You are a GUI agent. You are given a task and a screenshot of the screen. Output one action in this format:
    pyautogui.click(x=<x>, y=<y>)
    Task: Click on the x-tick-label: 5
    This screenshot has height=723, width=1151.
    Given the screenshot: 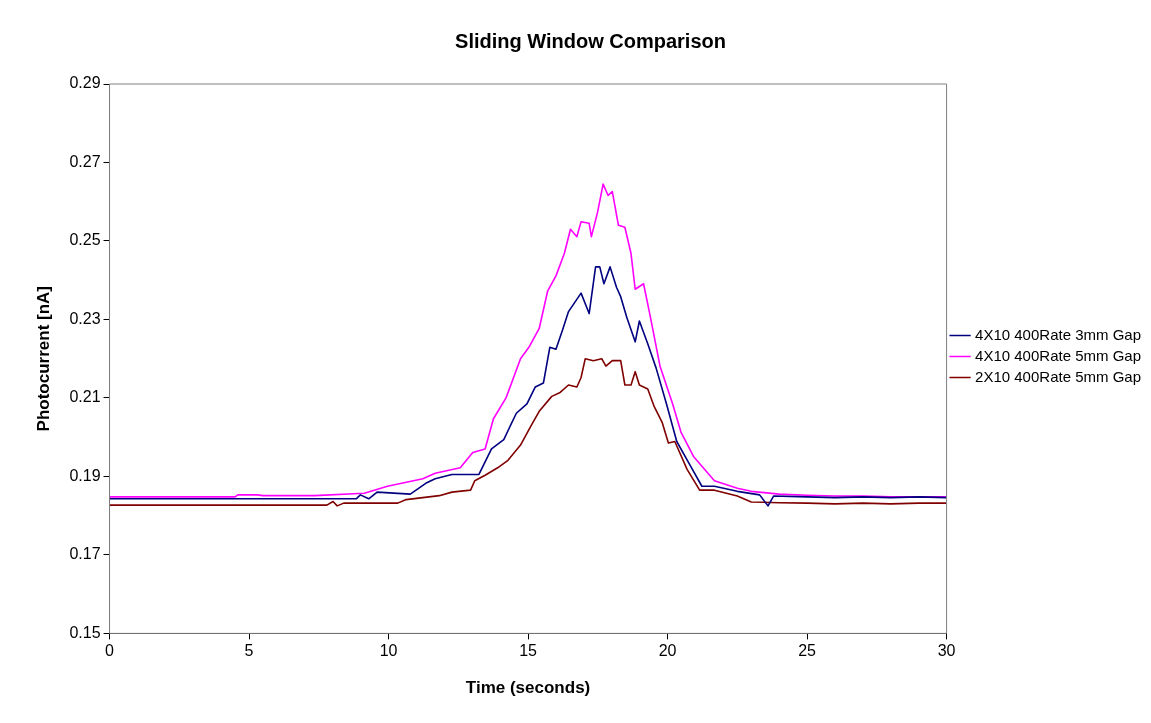 What is the action you would take?
    pyautogui.click(x=249, y=651)
    